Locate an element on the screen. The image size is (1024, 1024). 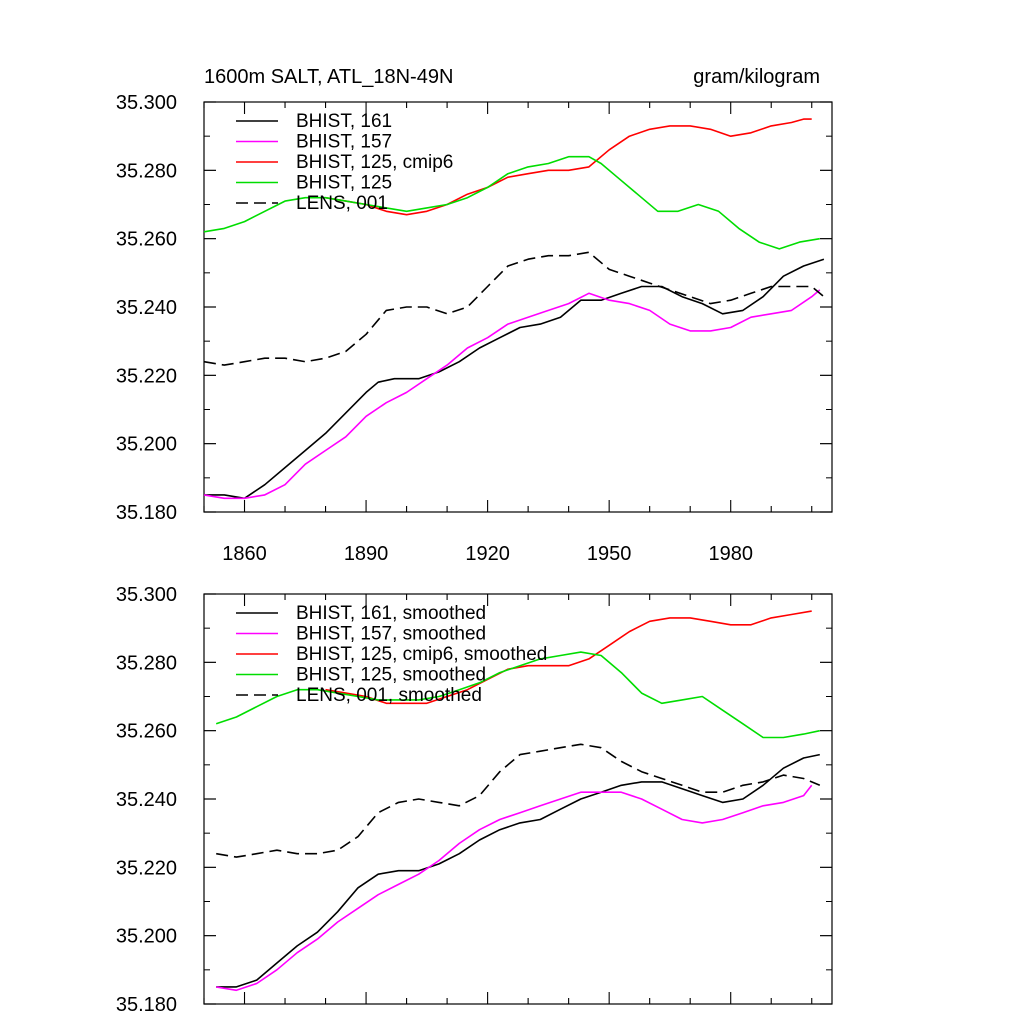
x-tick-label: 1890 is located at coordinates (366, 554).